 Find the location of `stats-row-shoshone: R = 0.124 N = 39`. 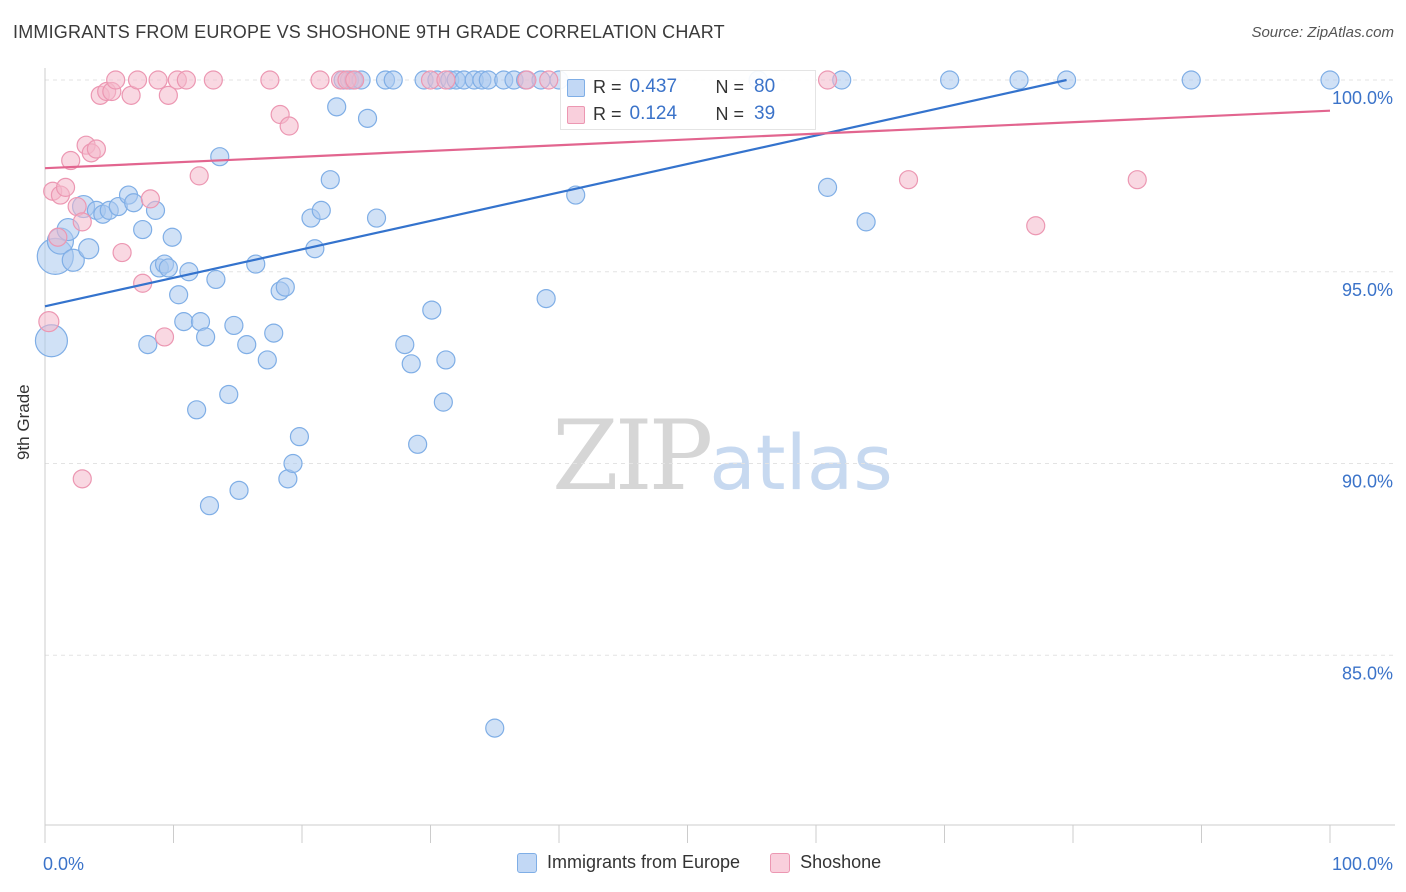

stats-row-shoshone: R = 0.124 N = 39 is located at coordinates (671, 114).